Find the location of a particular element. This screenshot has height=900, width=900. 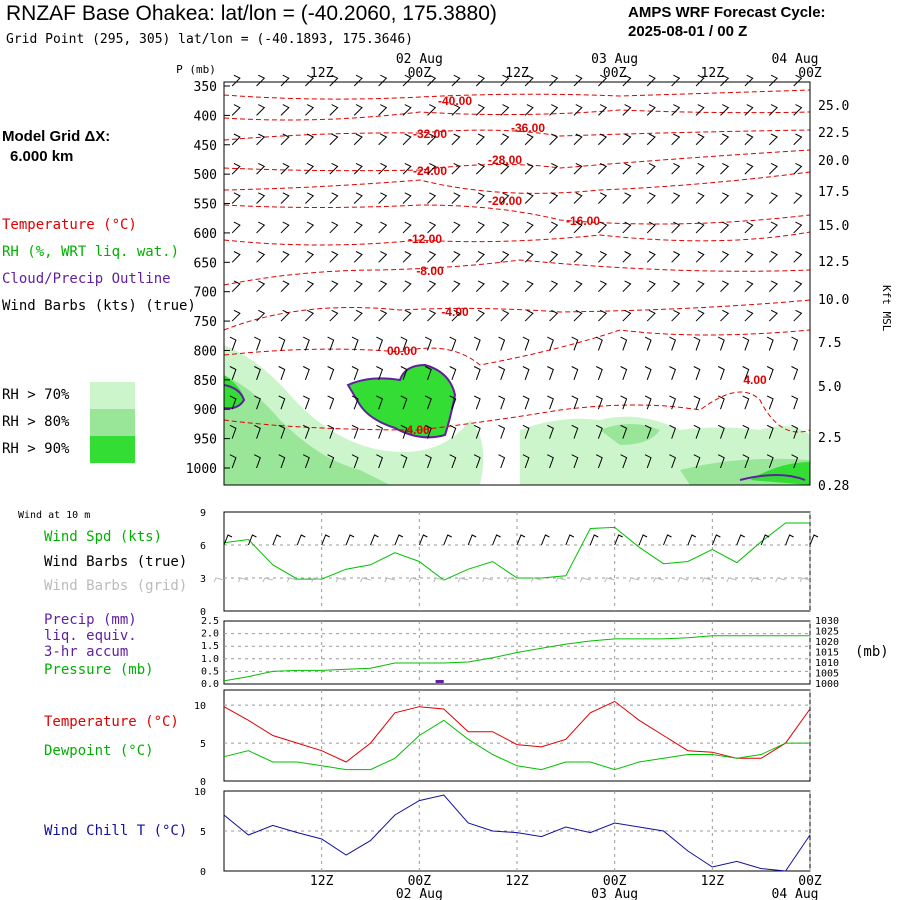

kft-level-label: 25.0 is located at coordinates (833, 106).